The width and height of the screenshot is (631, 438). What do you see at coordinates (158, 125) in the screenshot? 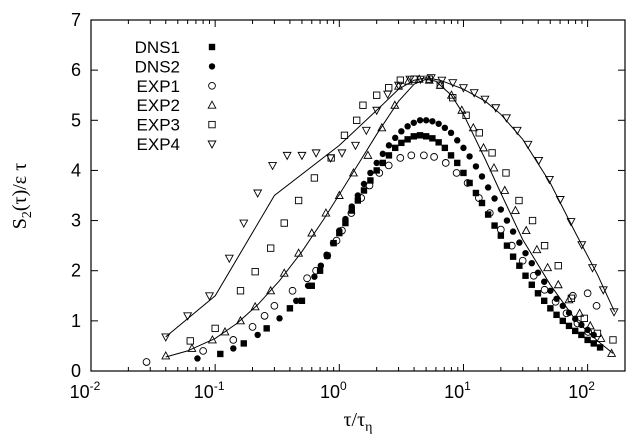
I see `legend-label: EXP3` at bounding box center [158, 125].